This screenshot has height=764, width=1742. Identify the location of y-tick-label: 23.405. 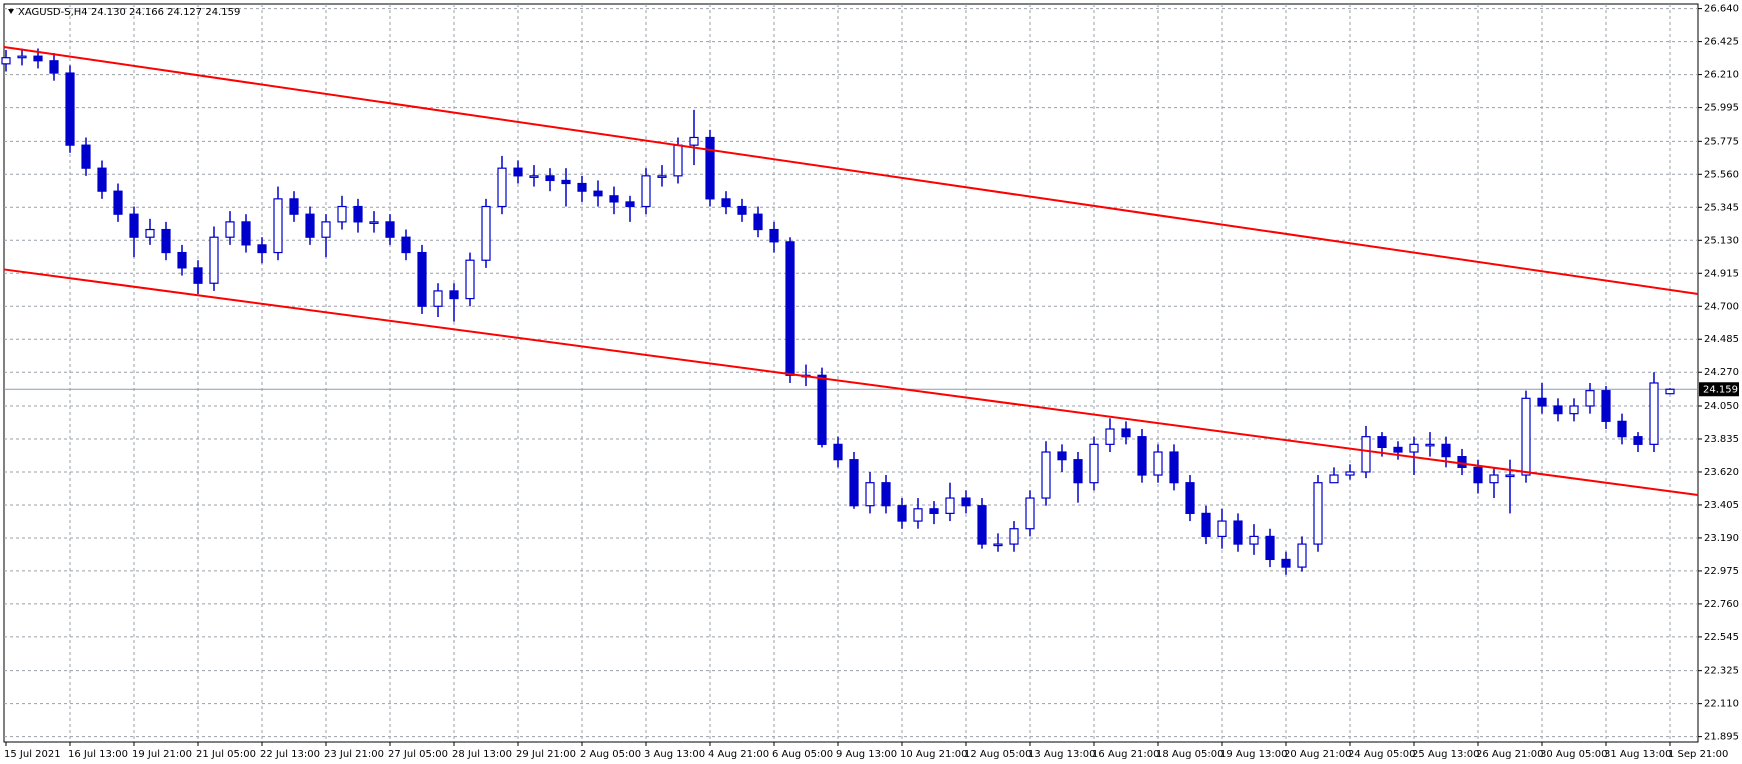
(1721, 505).